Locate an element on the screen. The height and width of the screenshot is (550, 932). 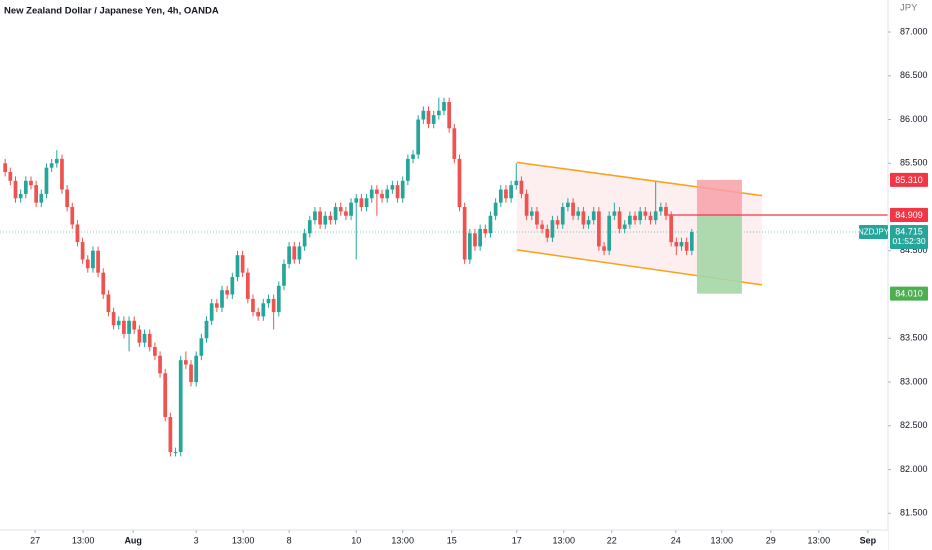
y-tick-label: 85.500 is located at coordinates (914, 163).